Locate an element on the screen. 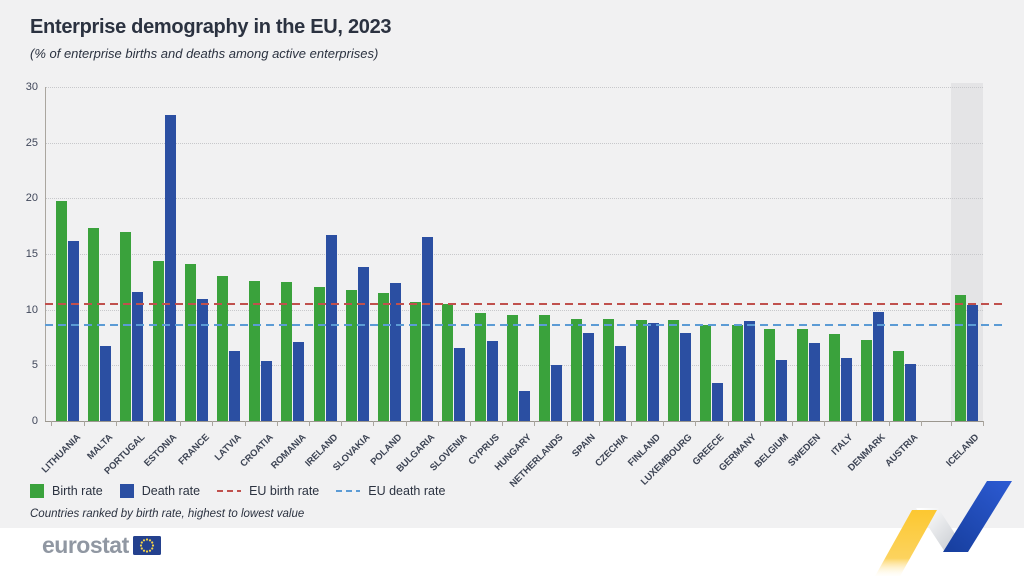  eurostat-logo: eurostat is located at coordinates (101, 545).